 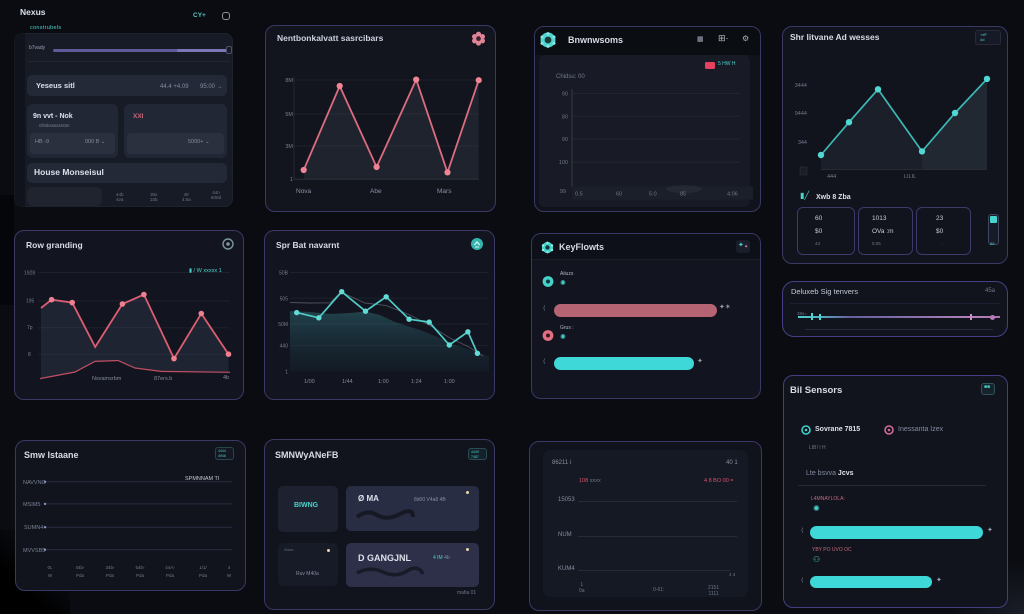 What do you see at coordinates (289, 81) in the screenshot?
I see `svg-text: 8M` at bounding box center [289, 81].